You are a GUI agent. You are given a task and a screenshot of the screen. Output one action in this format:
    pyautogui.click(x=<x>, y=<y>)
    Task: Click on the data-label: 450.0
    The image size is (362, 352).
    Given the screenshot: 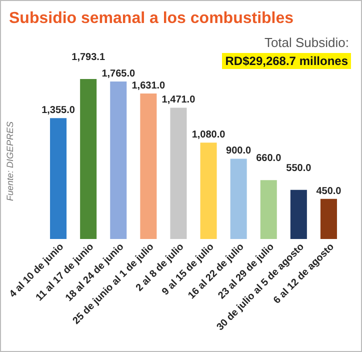 What is the action you would take?
    pyautogui.click(x=329, y=191)
    